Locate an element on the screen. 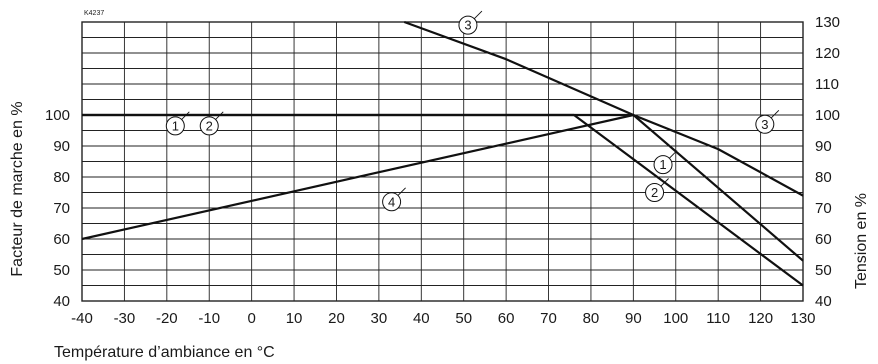 This screenshot has height=364, width=878. x-tick-label: 0 is located at coordinates (251, 318).